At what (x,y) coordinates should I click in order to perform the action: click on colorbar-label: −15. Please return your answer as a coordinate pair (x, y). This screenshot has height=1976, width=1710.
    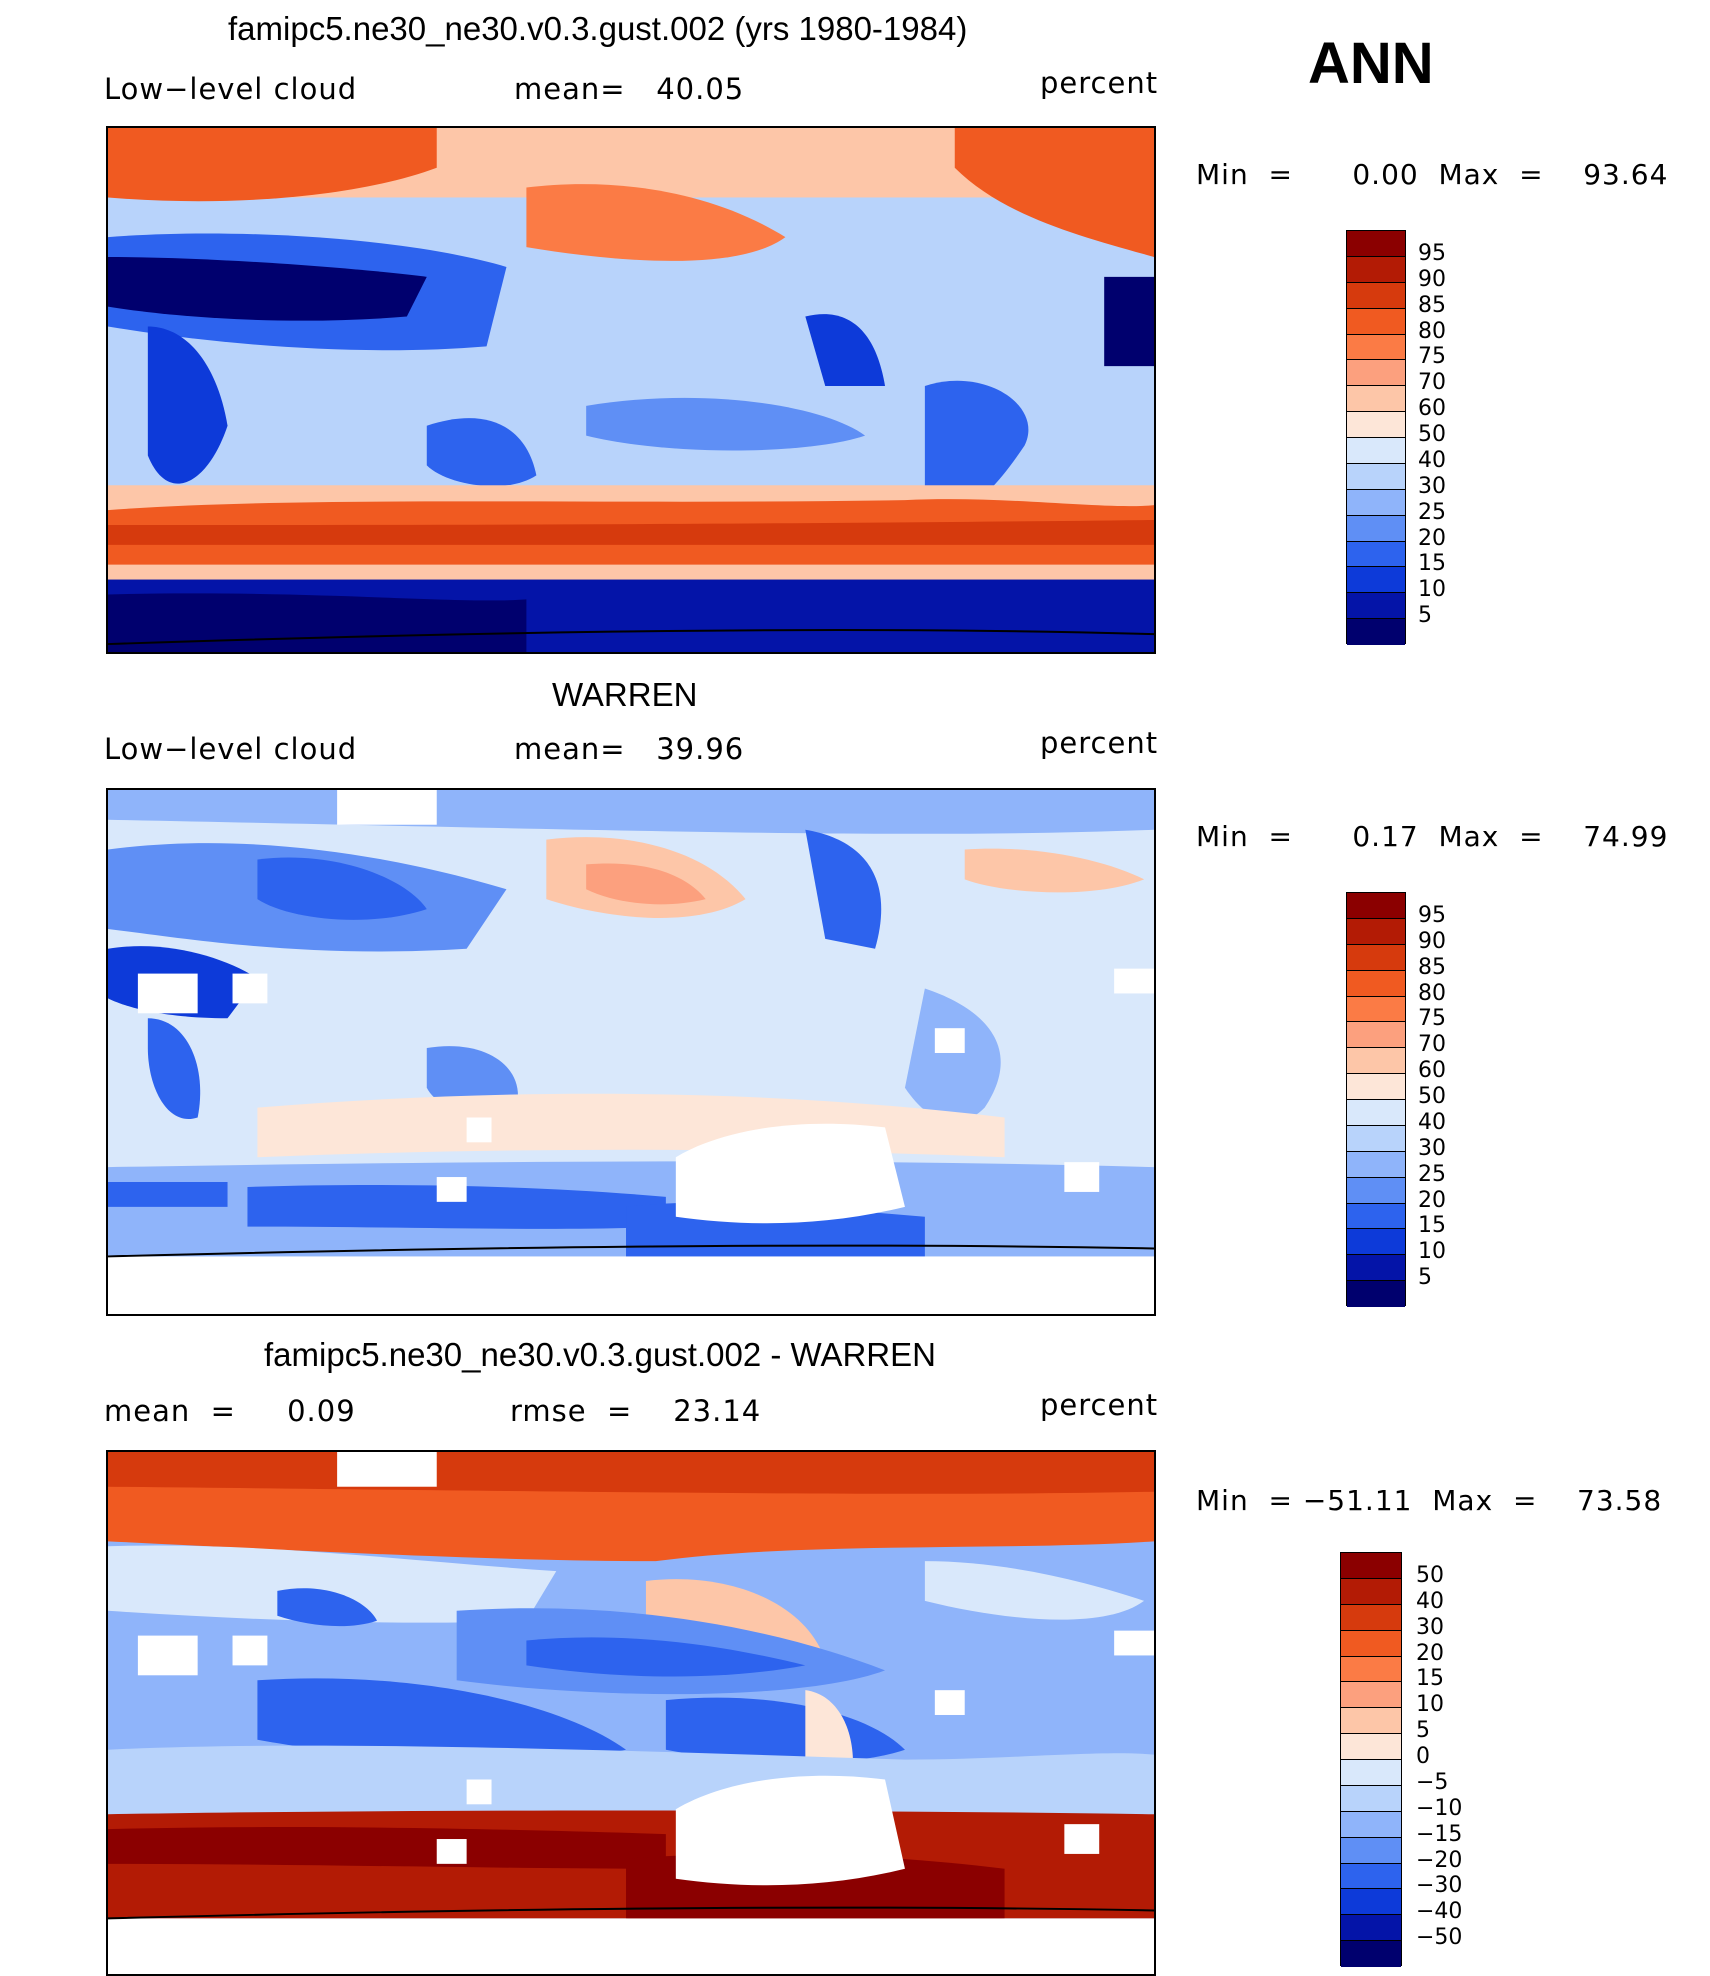
    Looking at the image, I should click on (1439, 1834).